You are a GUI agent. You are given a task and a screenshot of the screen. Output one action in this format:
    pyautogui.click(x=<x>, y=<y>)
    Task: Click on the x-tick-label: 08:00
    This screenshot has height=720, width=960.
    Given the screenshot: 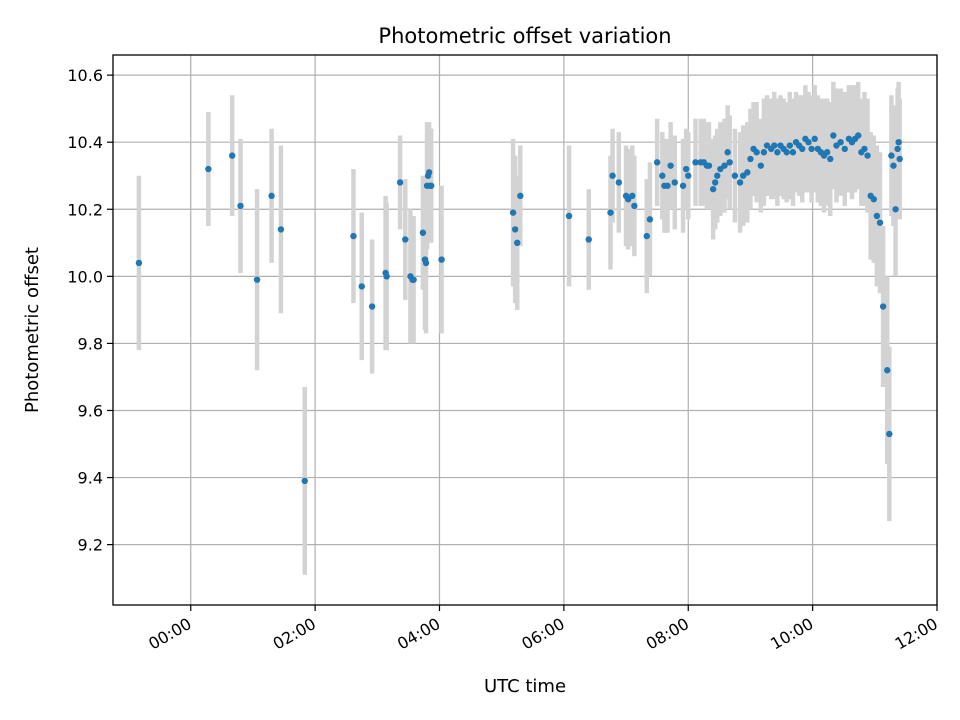 What is the action you would take?
    pyautogui.click(x=667, y=634)
    